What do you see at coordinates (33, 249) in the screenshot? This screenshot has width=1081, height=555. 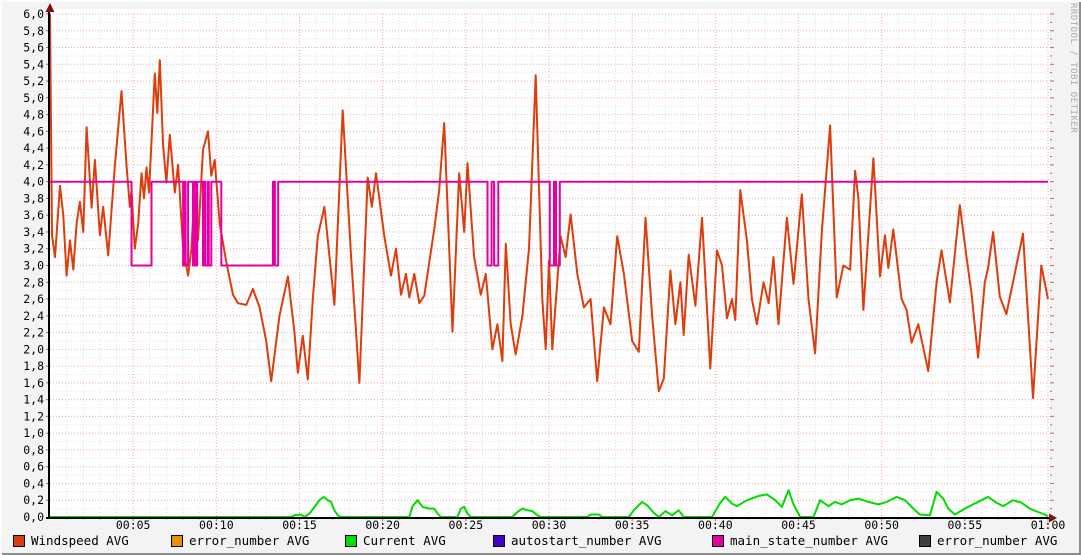 I see `y-tick-label: 3,2` at bounding box center [33, 249].